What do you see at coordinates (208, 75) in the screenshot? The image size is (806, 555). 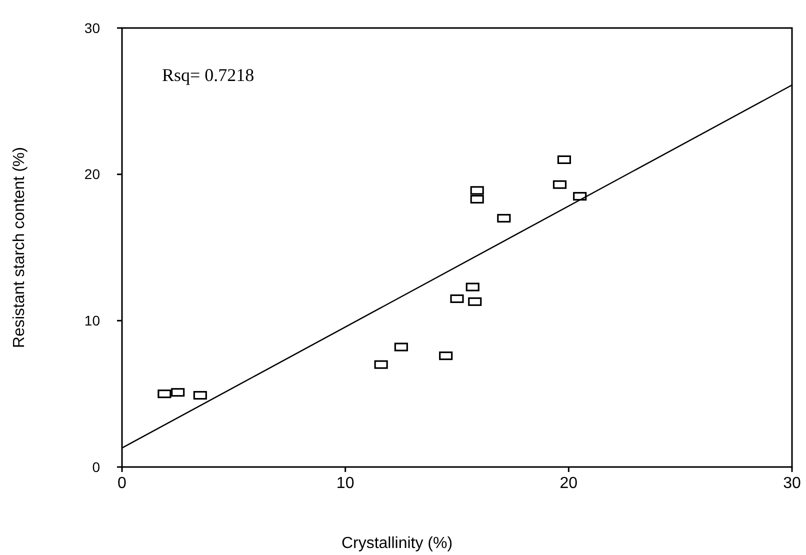 I see `annotation: Rsq= 0.7218` at bounding box center [208, 75].